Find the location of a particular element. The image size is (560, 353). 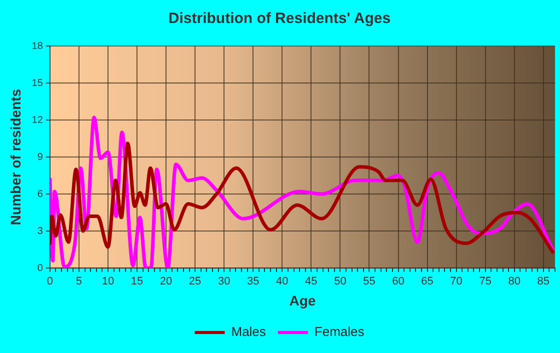

x-tick-label: 65 is located at coordinates (427, 282).